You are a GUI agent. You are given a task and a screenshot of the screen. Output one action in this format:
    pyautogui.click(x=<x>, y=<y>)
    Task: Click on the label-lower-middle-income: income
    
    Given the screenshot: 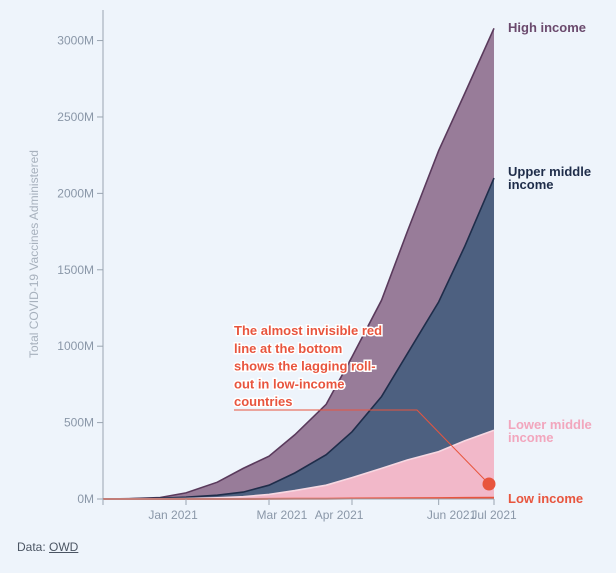 What is the action you would take?
    pyautogui.click(x=531, y=437)
    